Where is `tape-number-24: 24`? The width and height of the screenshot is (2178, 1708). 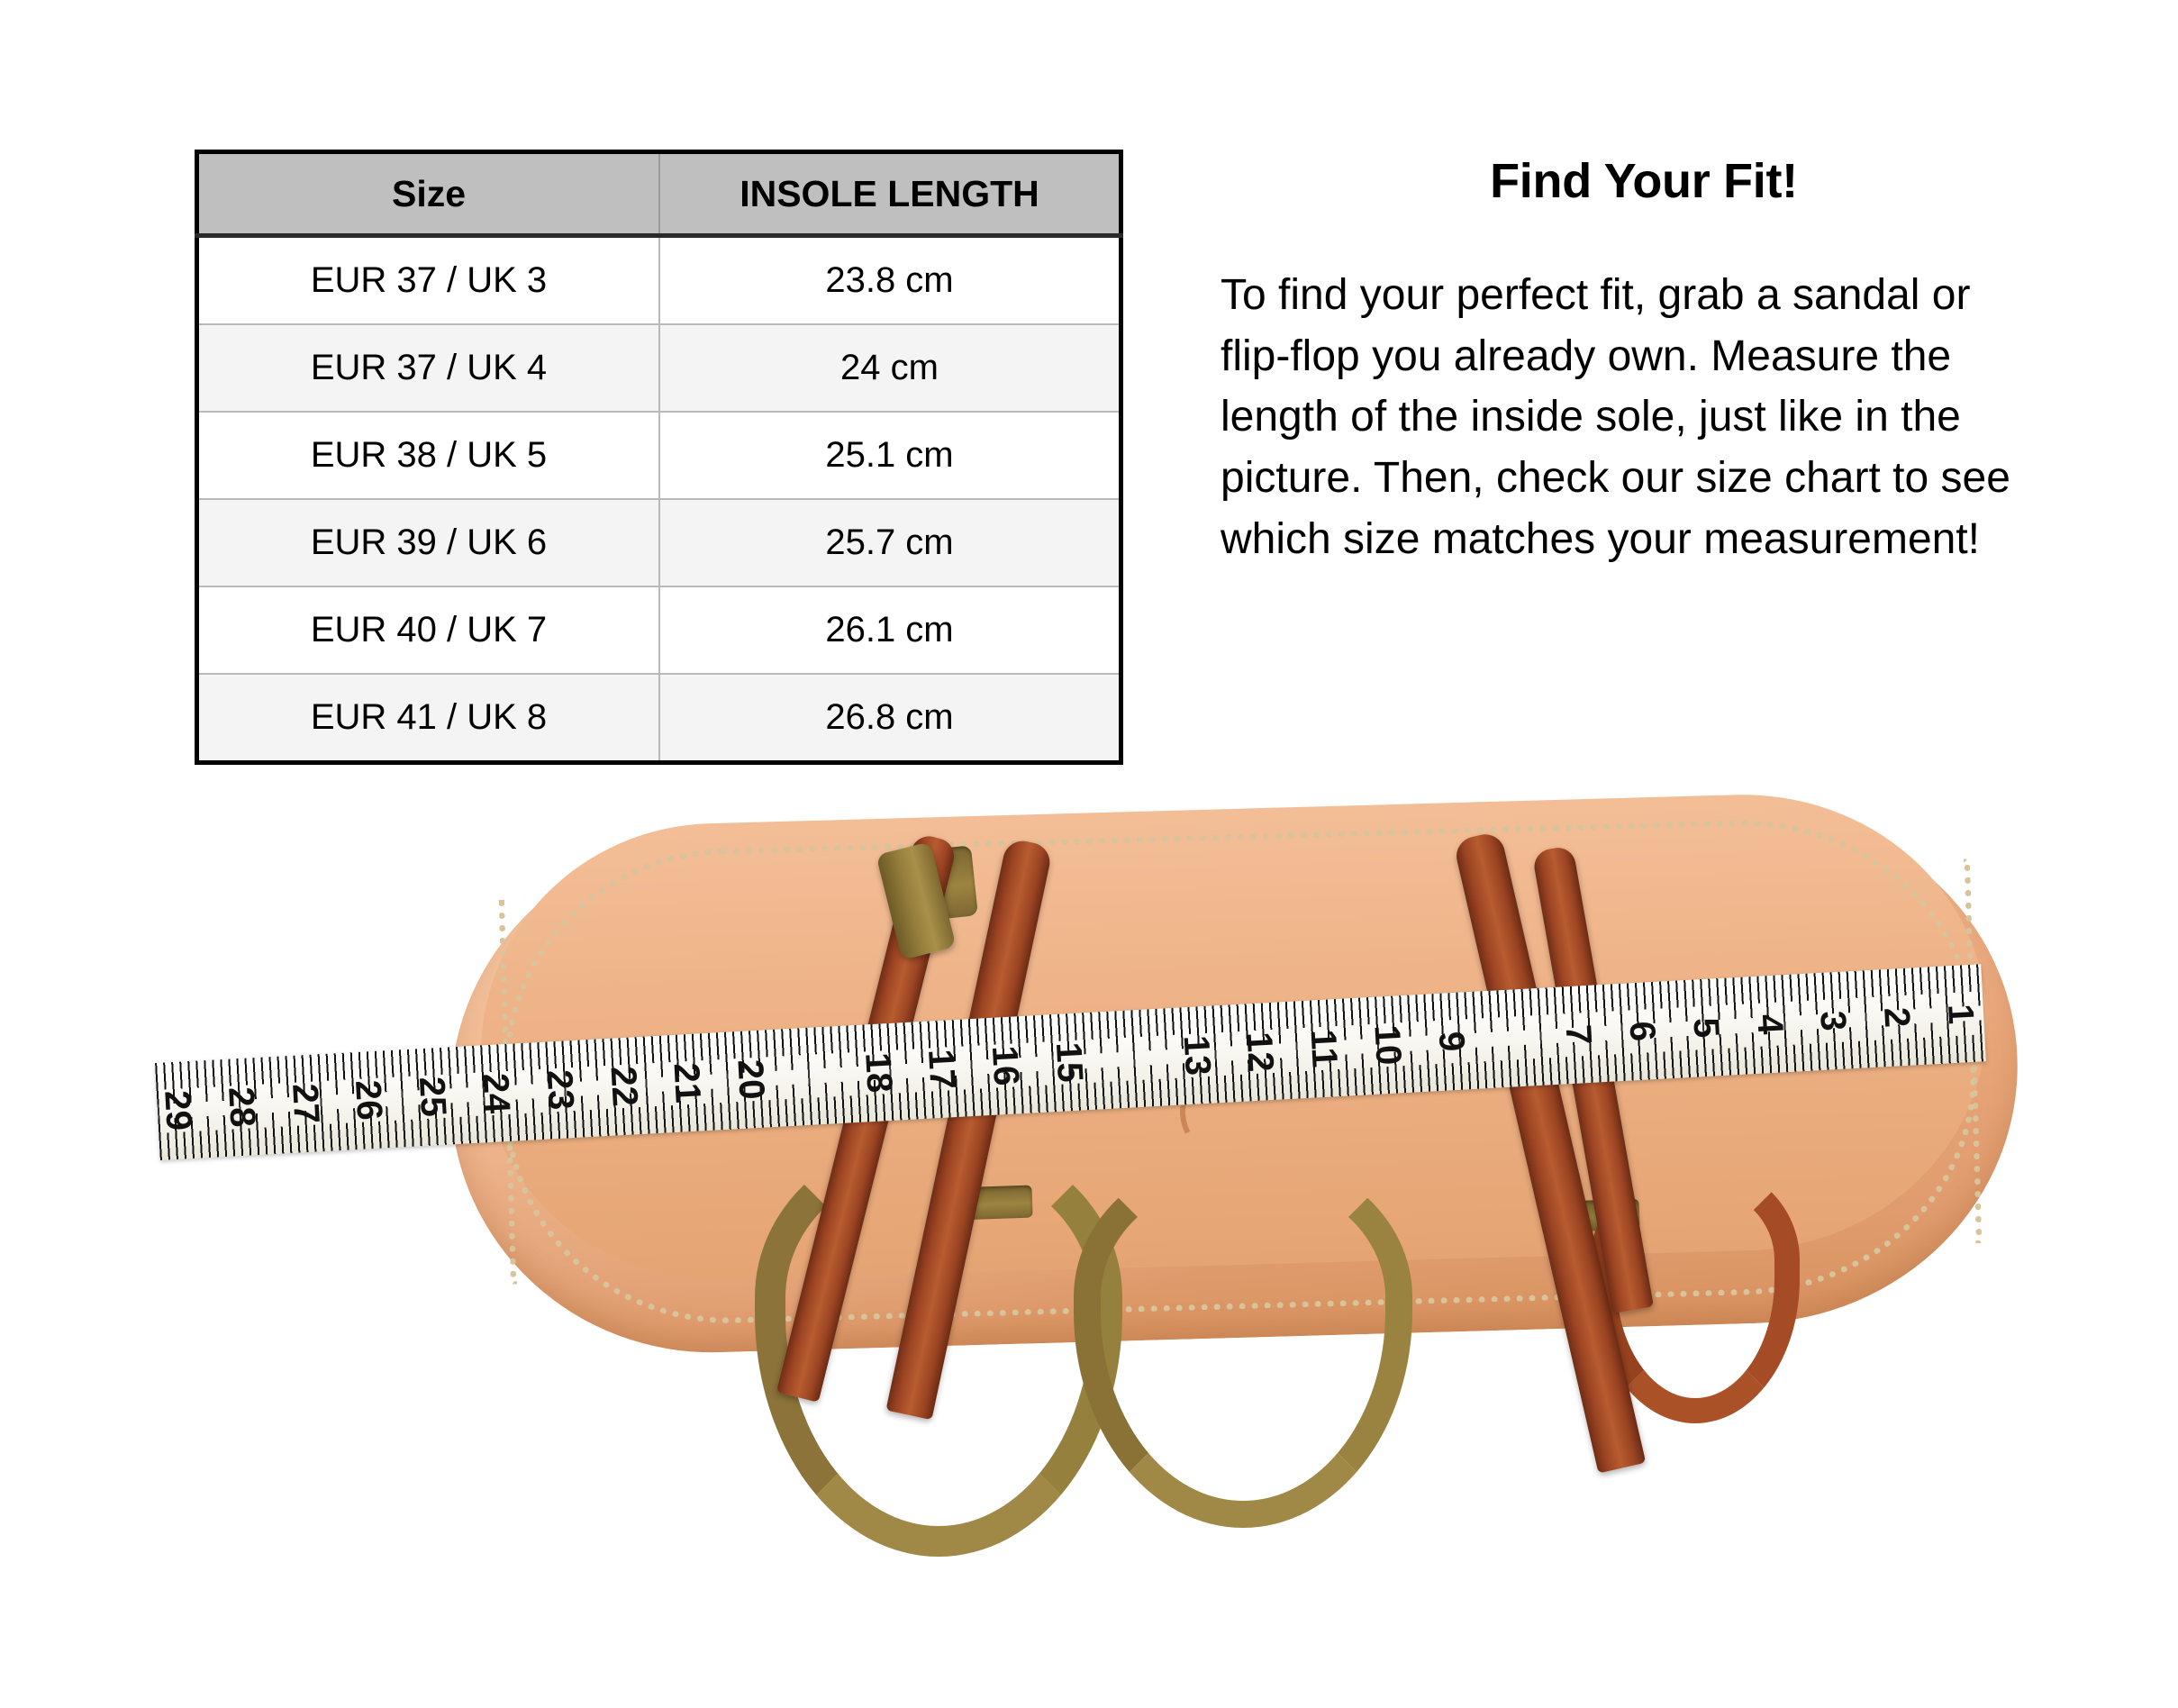
tape-number-24: 24 is located at coordinates (496, 1093).